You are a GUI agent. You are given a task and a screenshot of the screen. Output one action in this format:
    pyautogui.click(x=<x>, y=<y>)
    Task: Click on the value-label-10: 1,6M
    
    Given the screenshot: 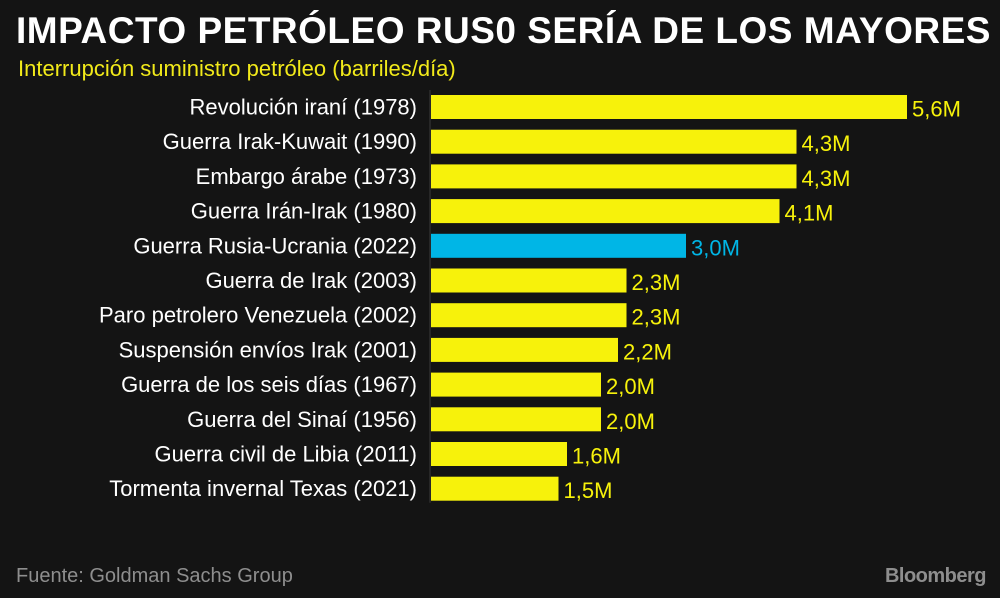 What is the action you would take?
    pyautogui.click(x=596, y=456)
    